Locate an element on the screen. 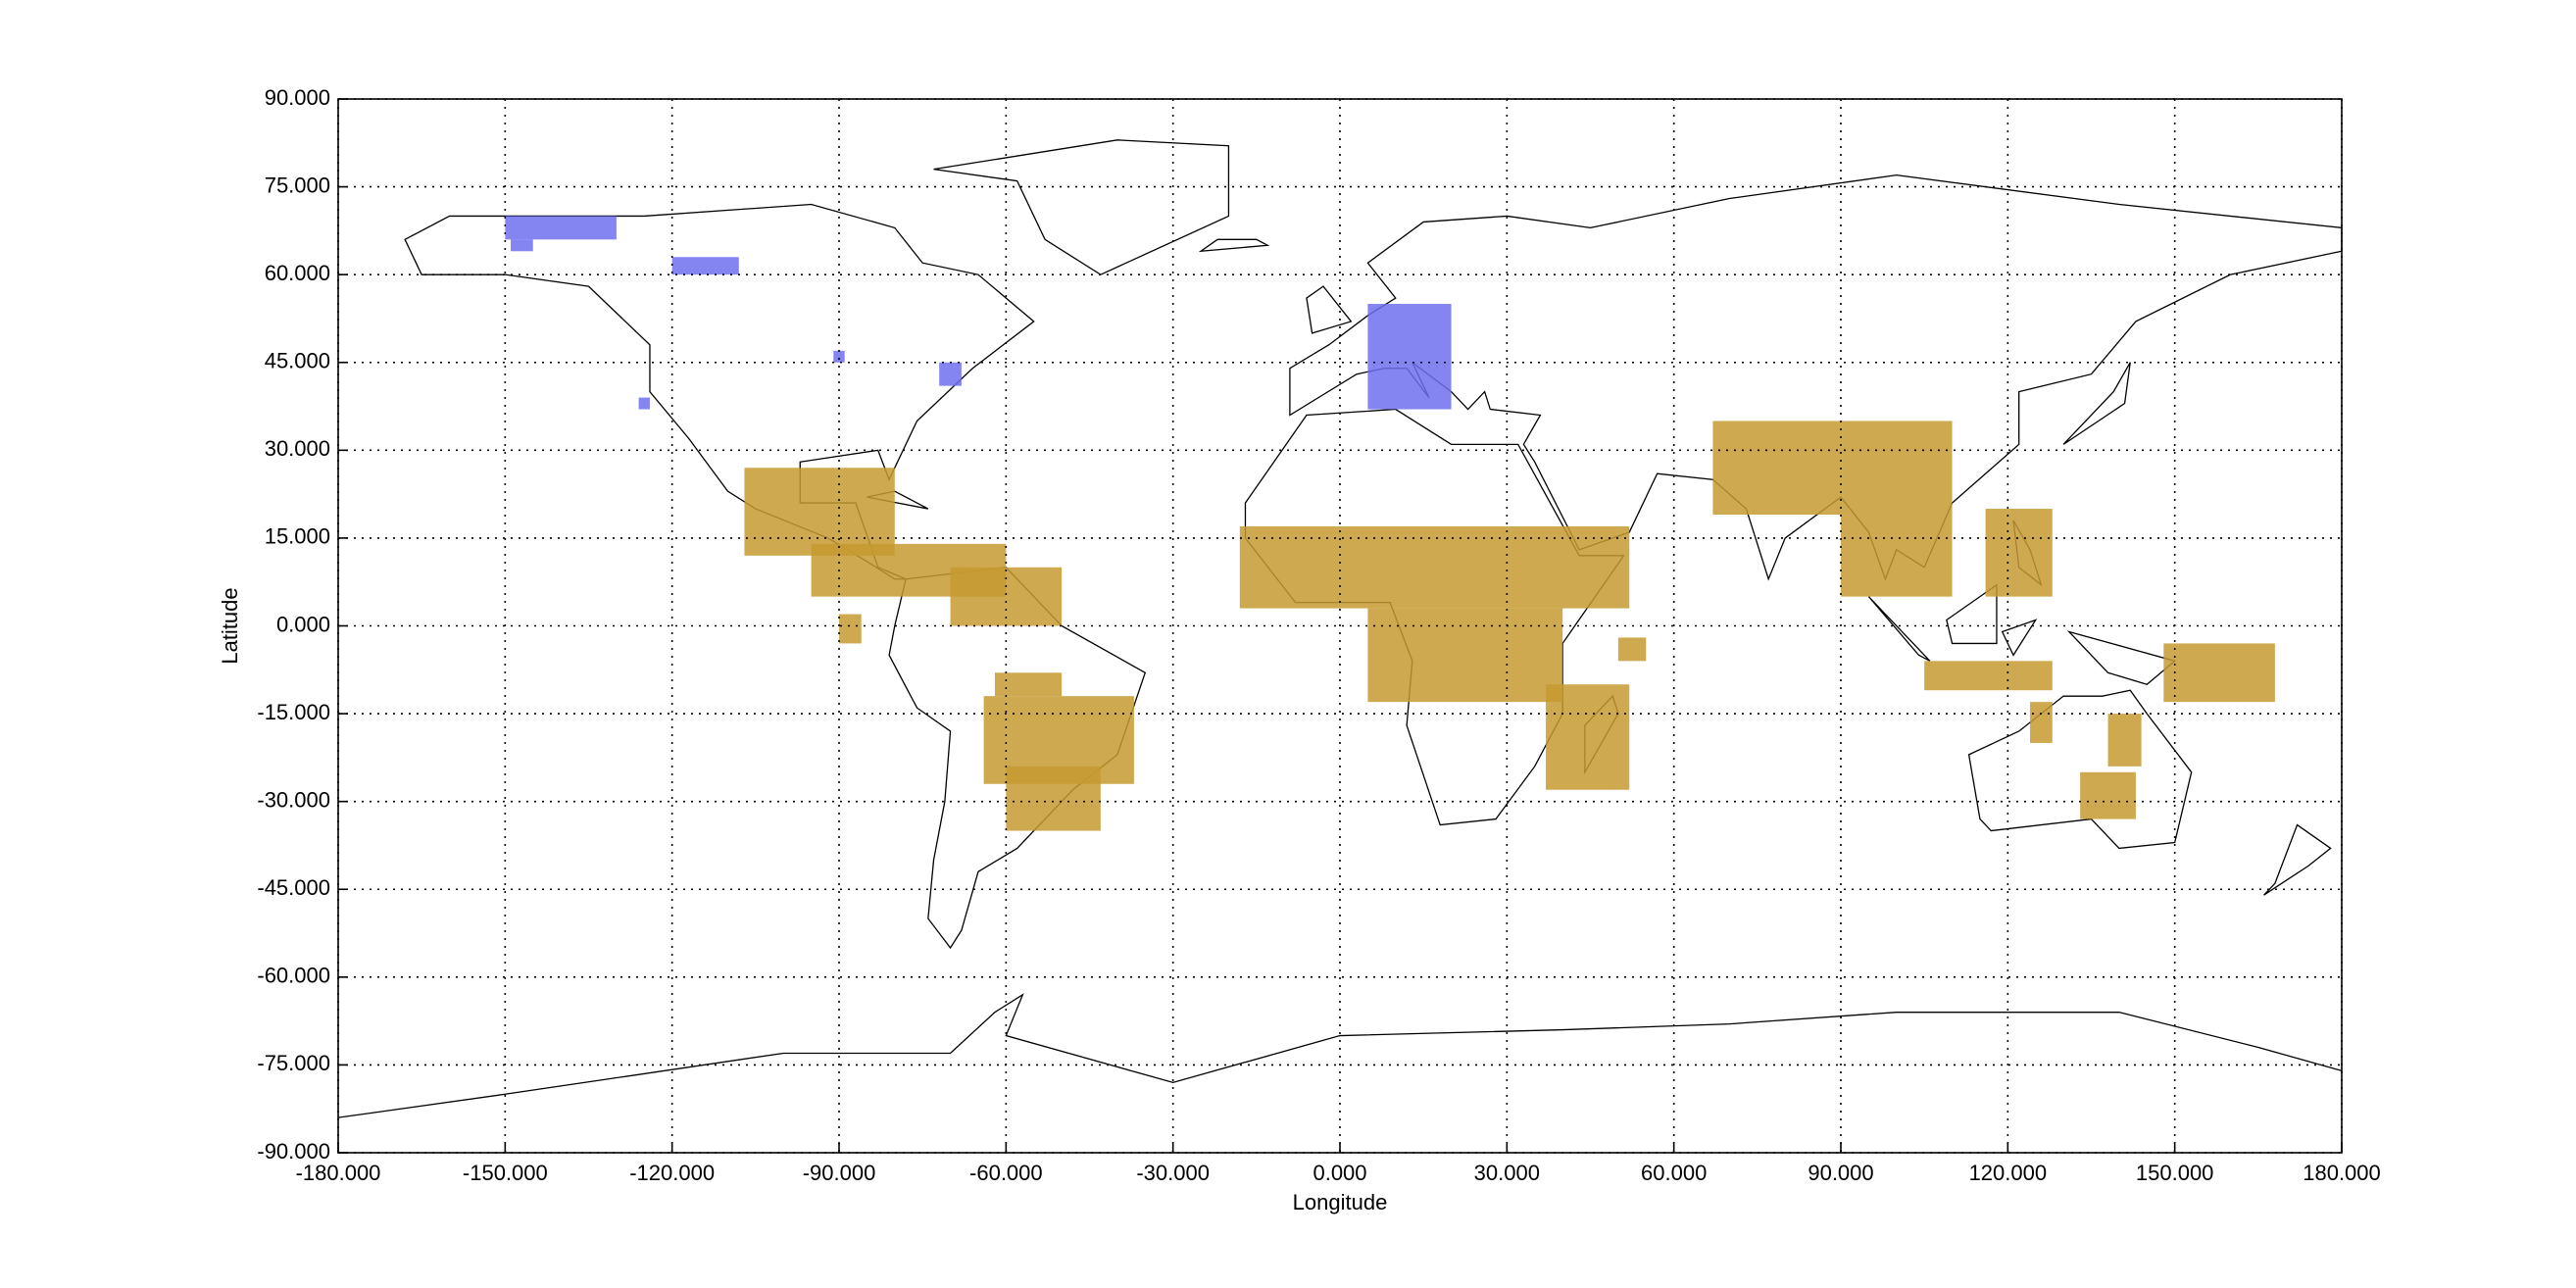 The image size is (2576, 1288). antarctica is located at coordinates (1340, 1056).